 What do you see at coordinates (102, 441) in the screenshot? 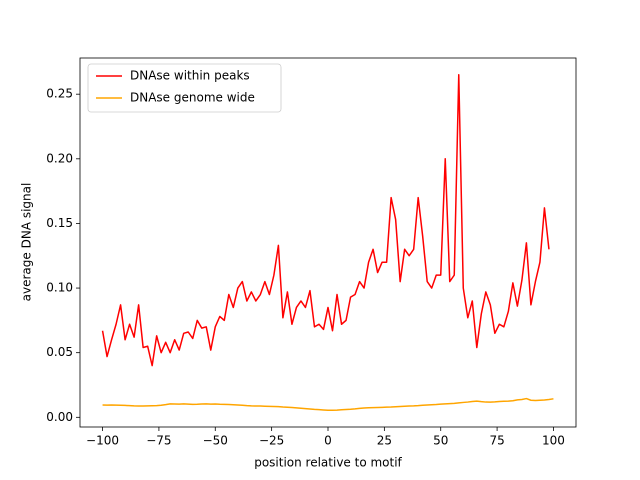
I see `x-tick-label: −100` at bounding box center [102, 441].